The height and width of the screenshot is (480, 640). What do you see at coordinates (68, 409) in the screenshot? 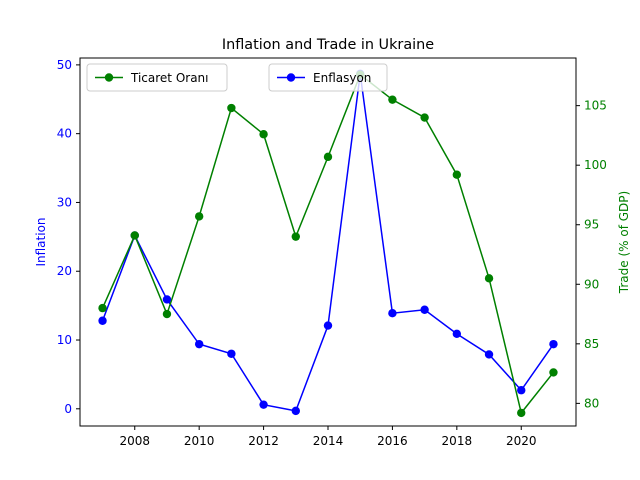
I see `left-tick-label: 0` at bounding box center [68, 409].